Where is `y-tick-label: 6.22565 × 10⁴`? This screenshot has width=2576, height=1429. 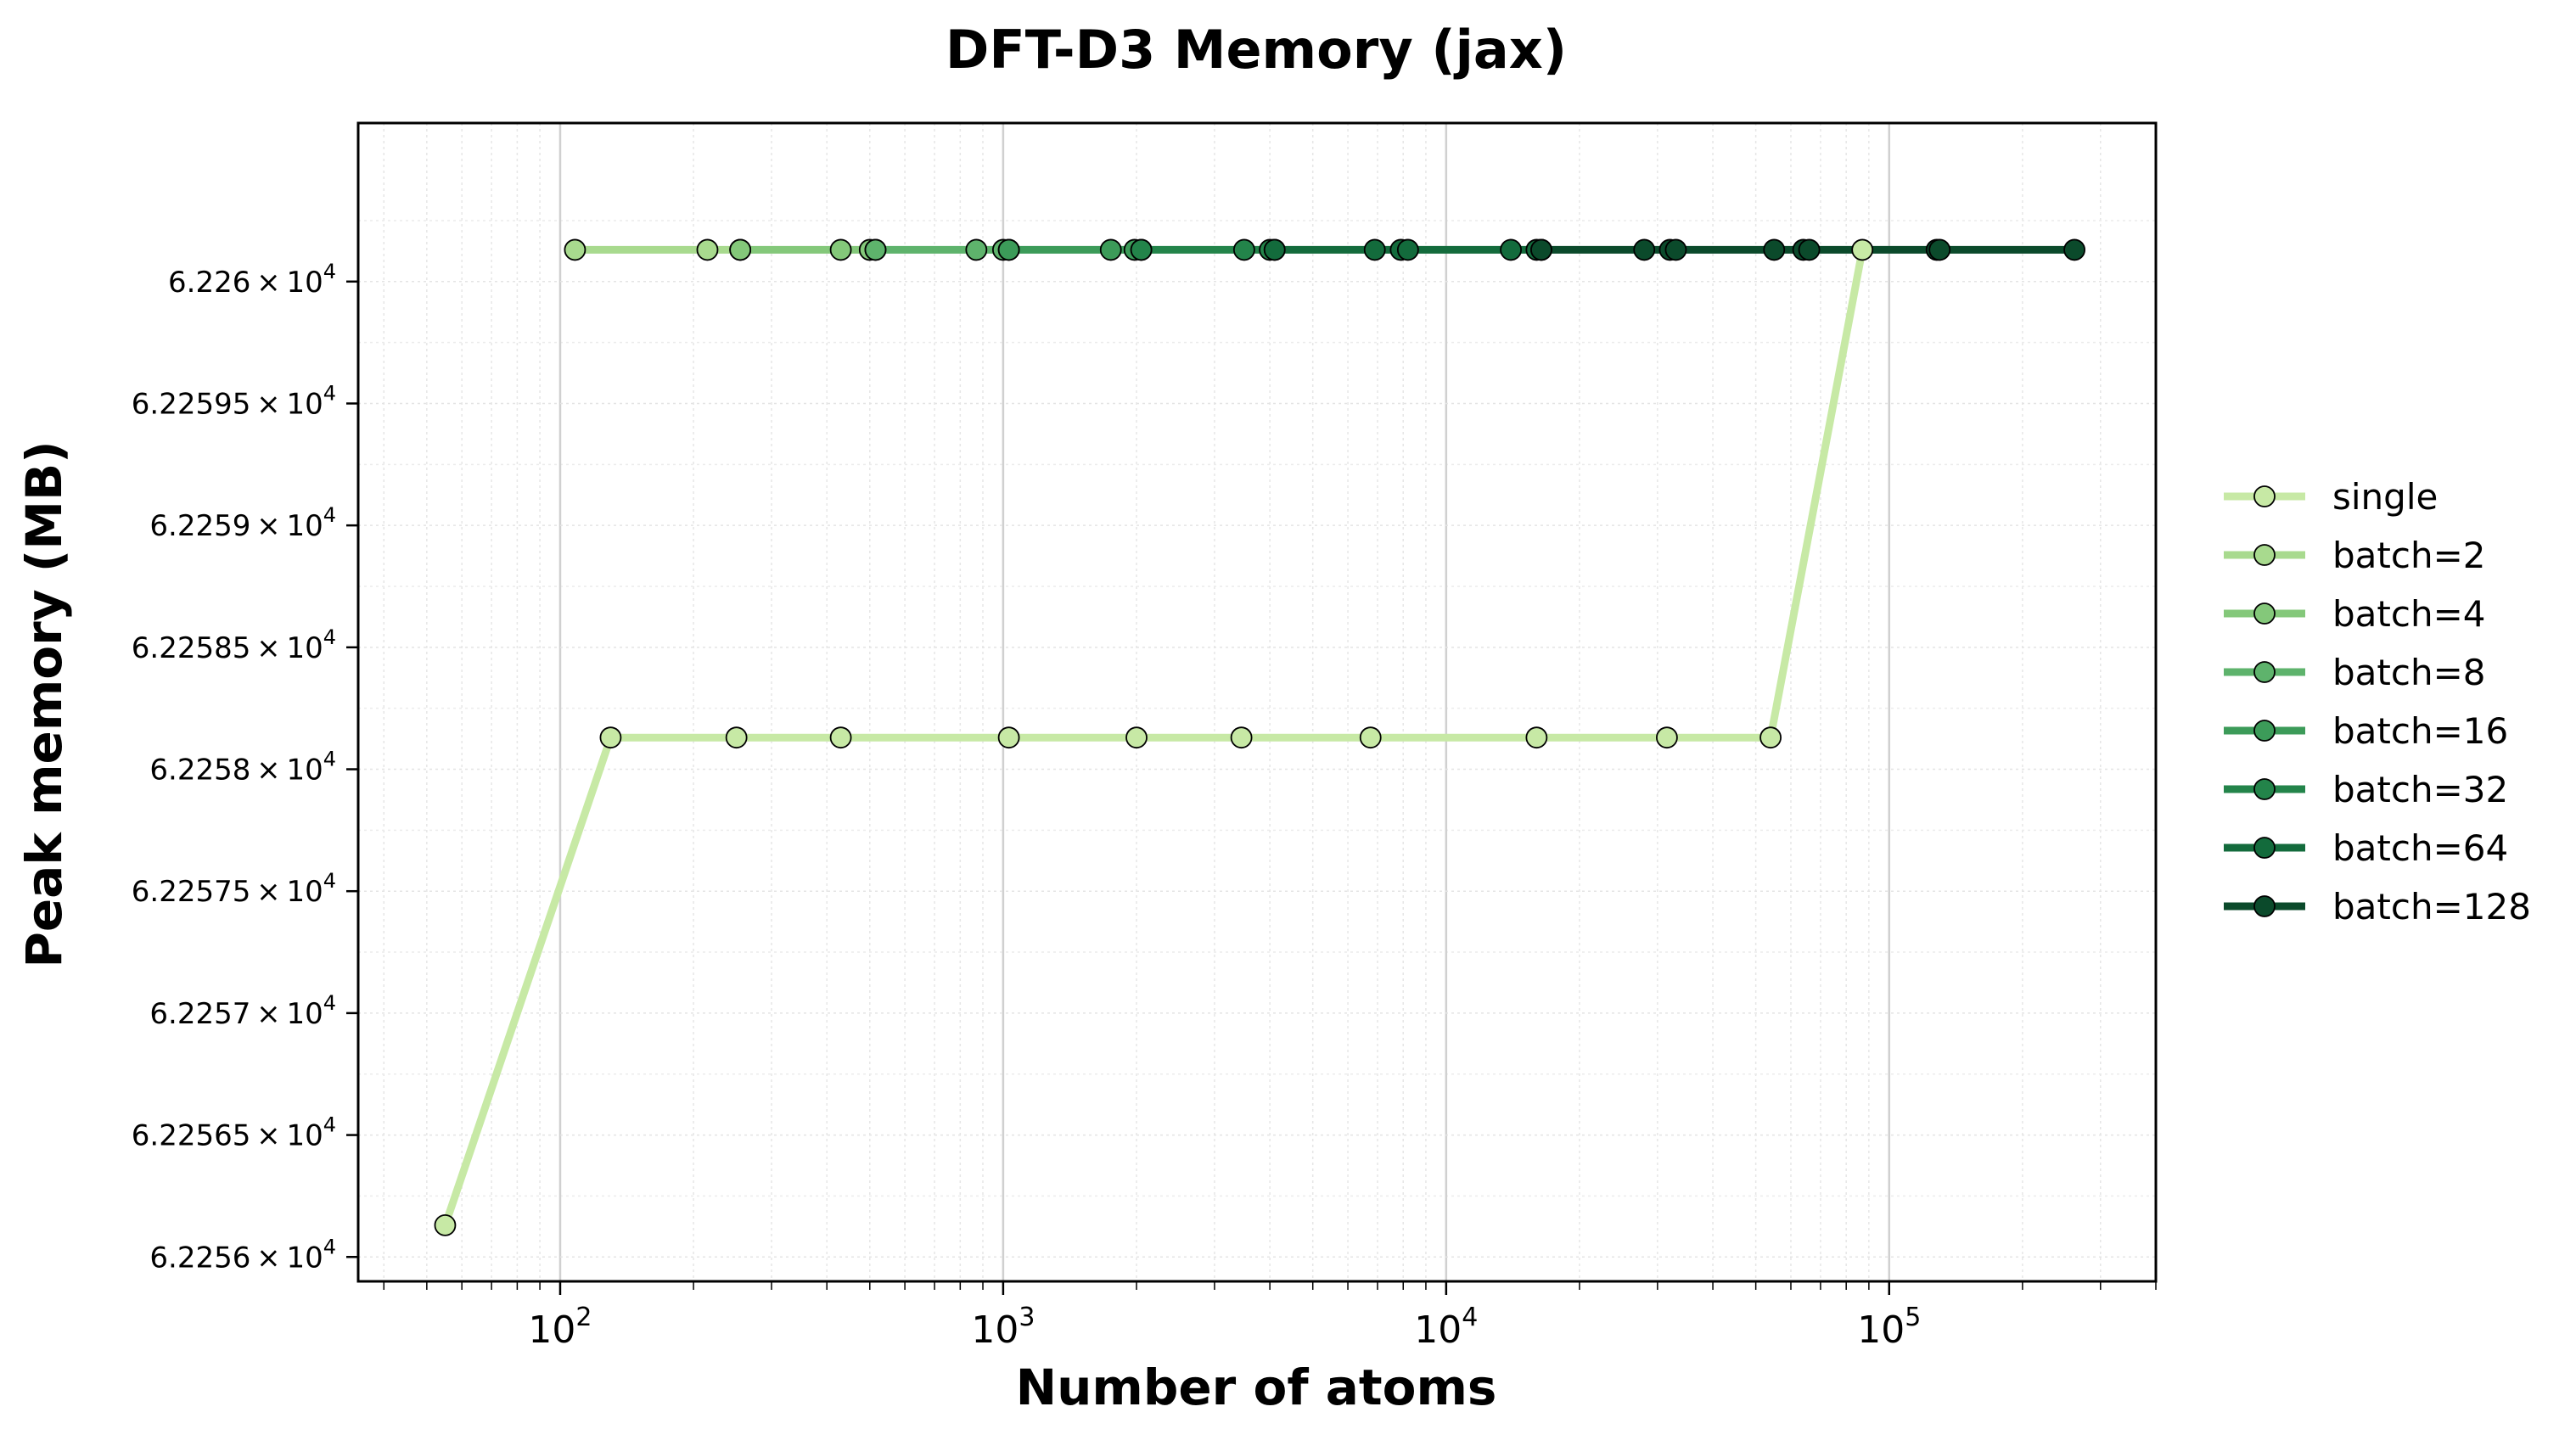
y-tick-label: 6.22565 × 10⁴ is located at coordinates (234, 1133).